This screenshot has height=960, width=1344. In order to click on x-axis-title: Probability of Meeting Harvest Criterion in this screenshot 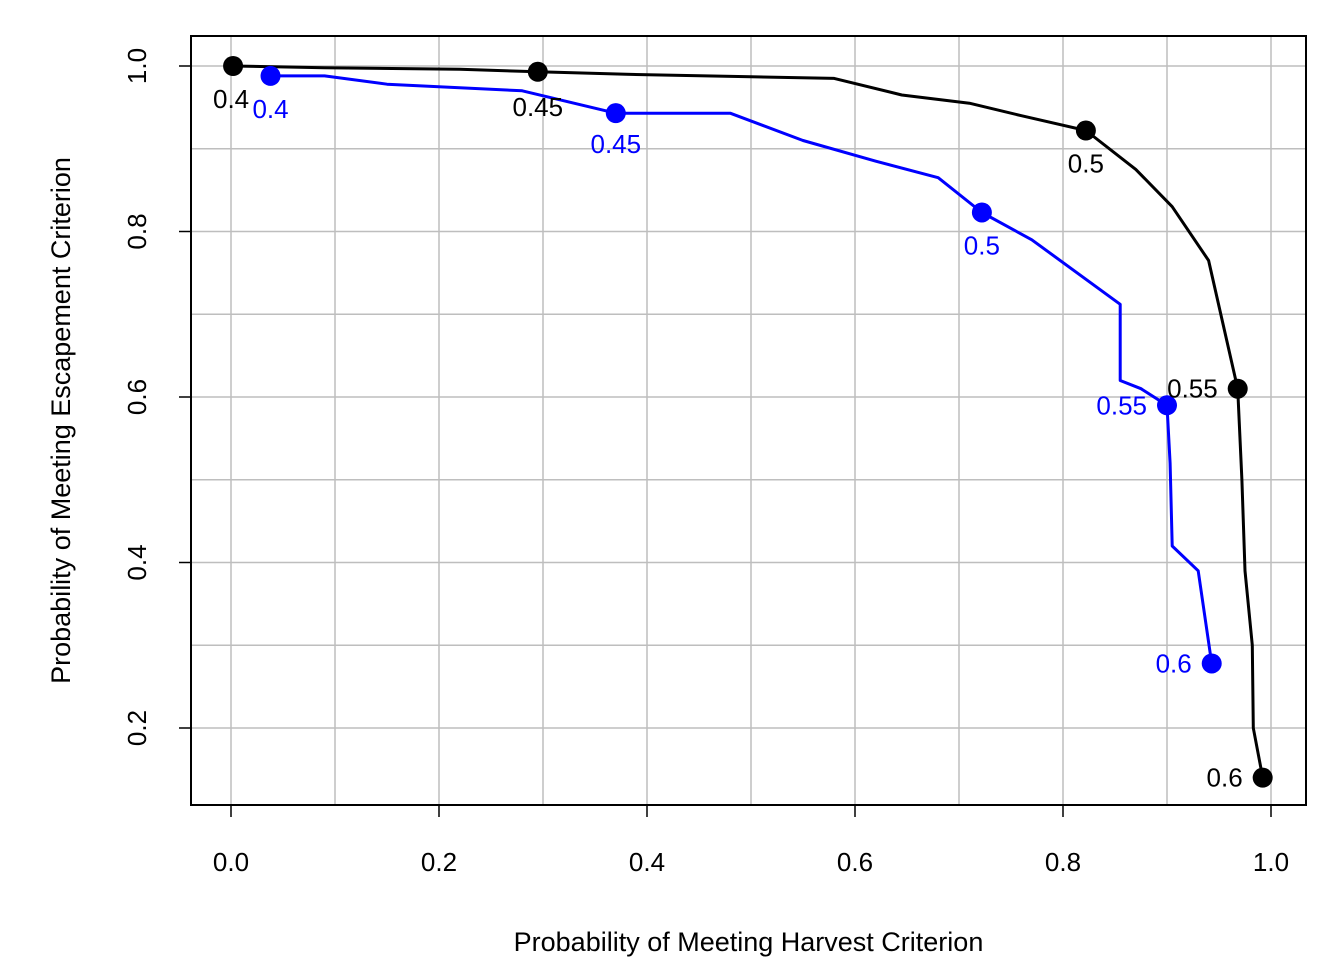, I will do `click(749, 942)`.